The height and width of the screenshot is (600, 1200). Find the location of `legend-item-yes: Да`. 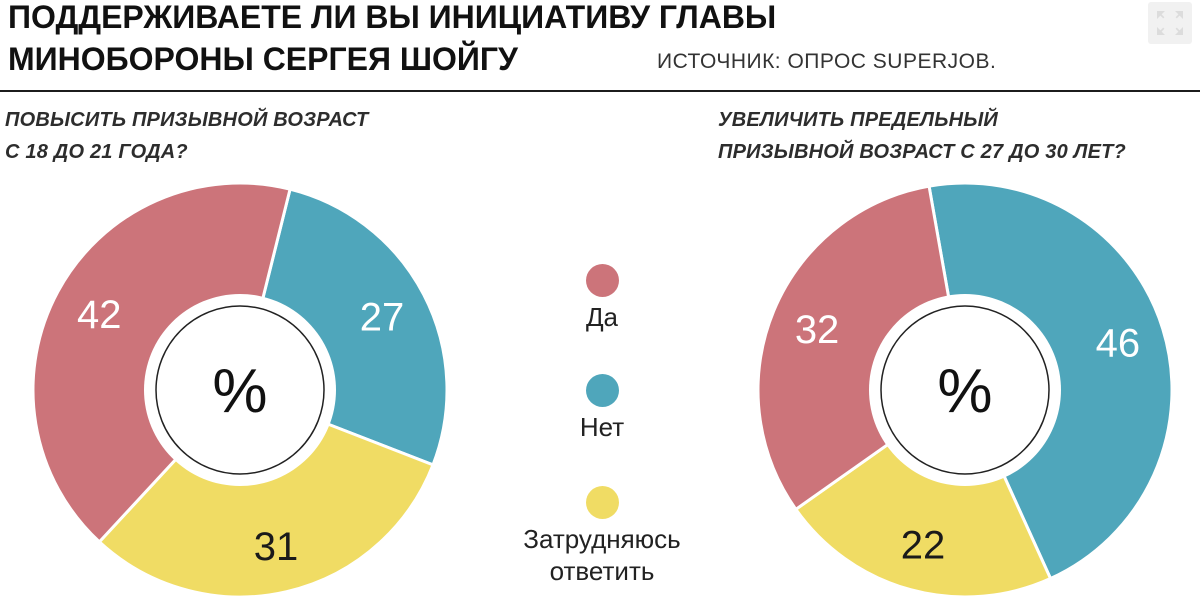

legend-item-yes: Да is located at coordinates (602, 298).